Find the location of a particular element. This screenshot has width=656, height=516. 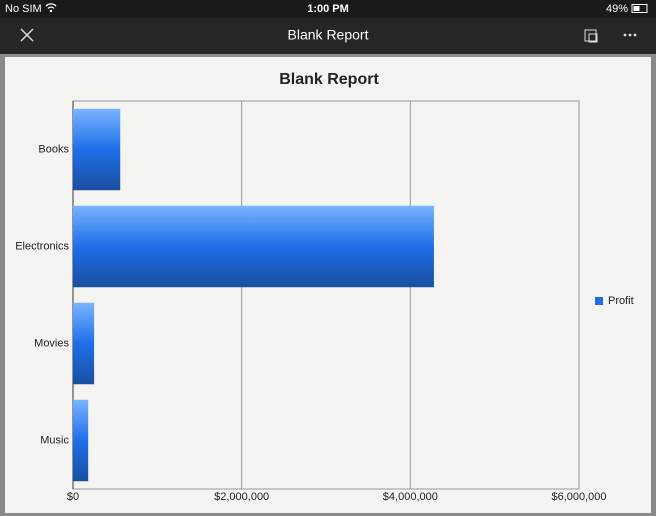

nav-bar is located at coordinates (328, 36).